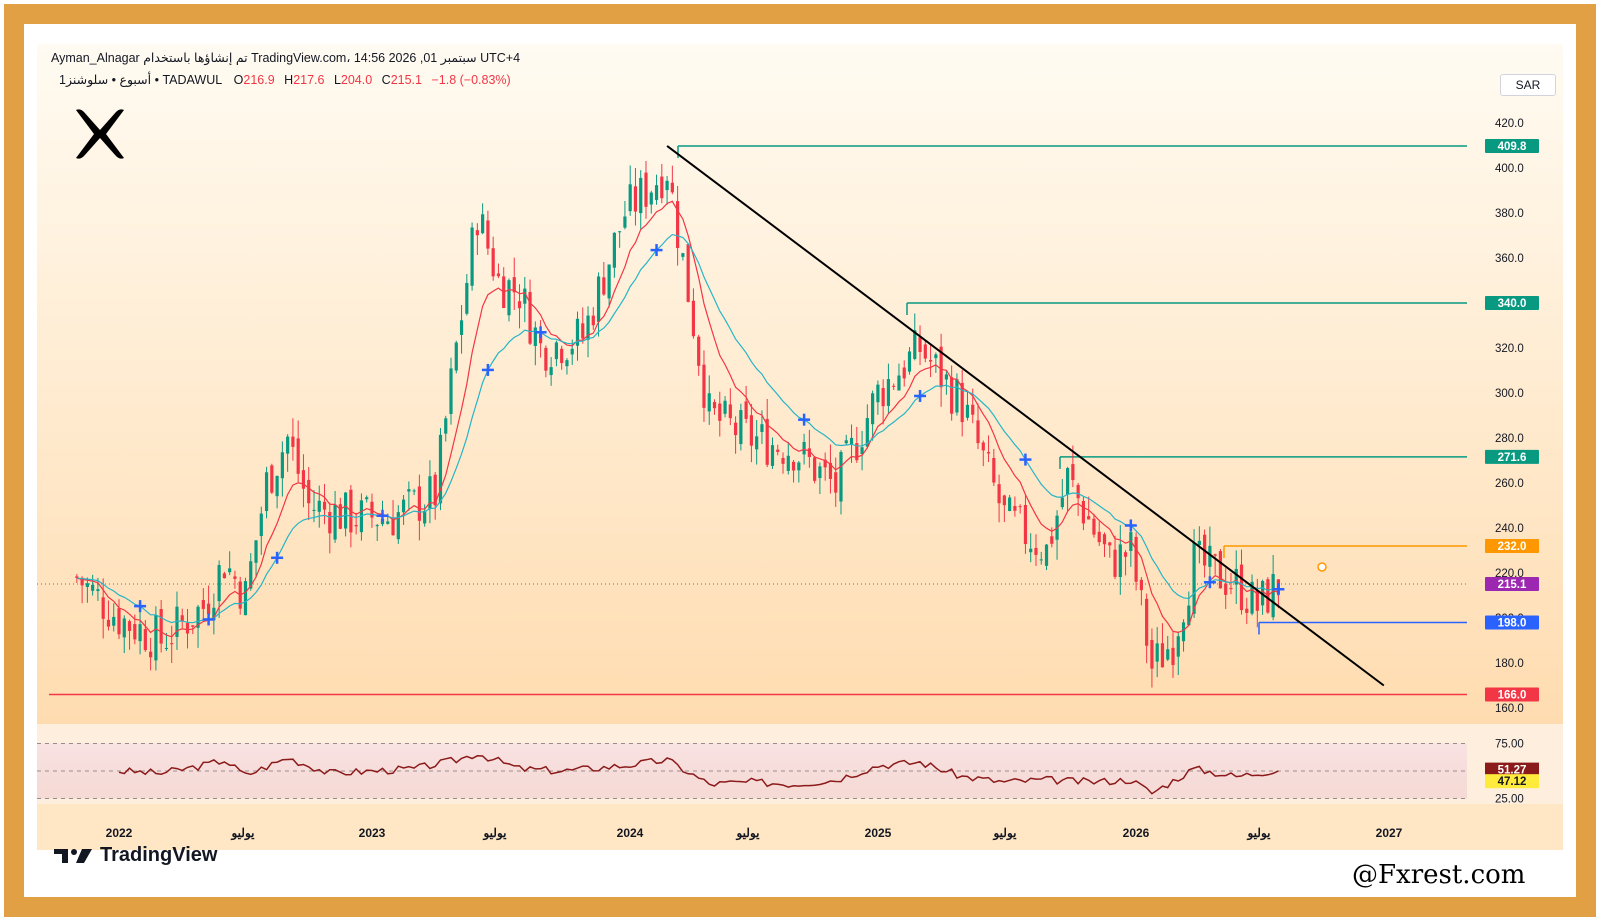  Describe the element at coordinates (337, 80) in the screenshot. I see `low-label: L` at that location.